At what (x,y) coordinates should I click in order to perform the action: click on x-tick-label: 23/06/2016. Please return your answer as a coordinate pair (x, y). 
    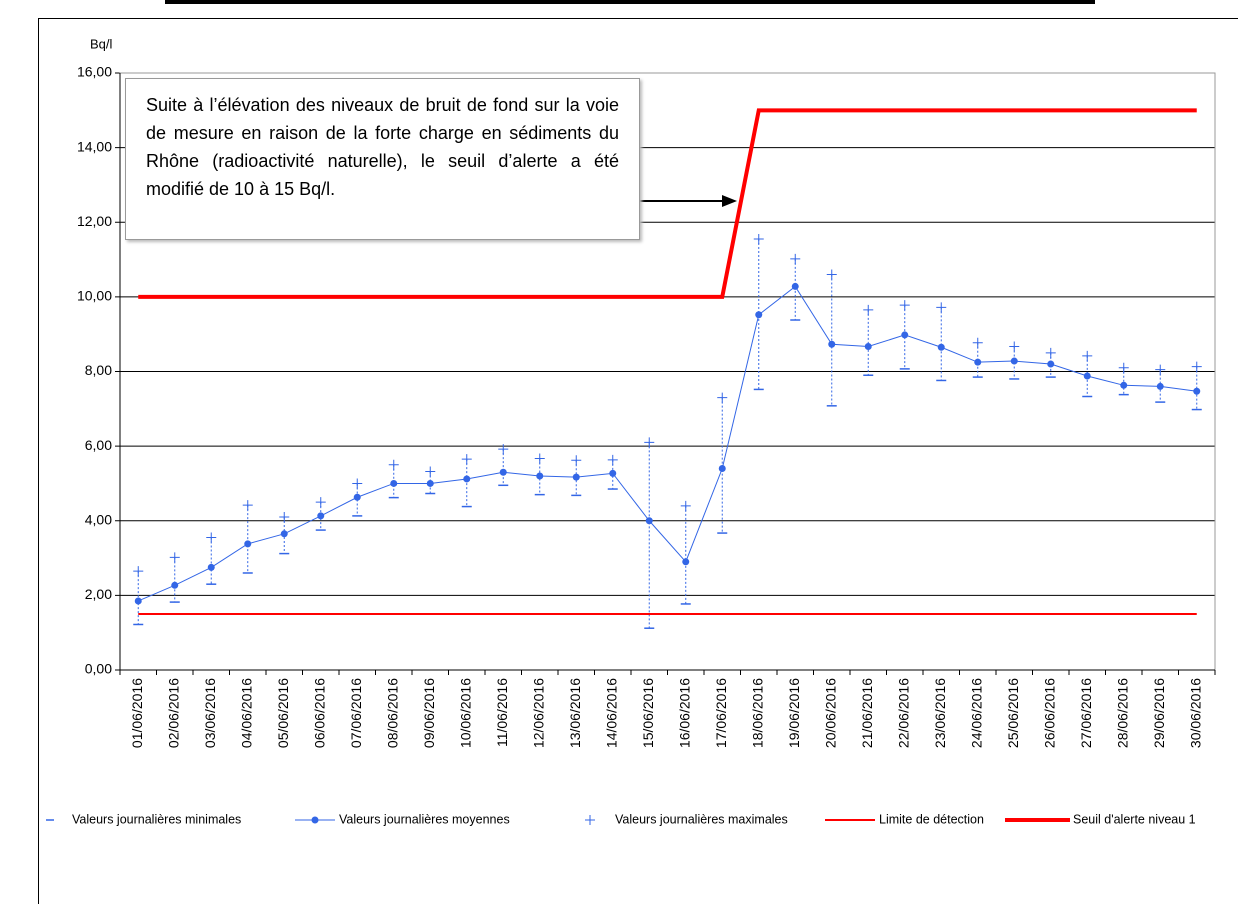
    Looking at the image, I should click on (940, 713).